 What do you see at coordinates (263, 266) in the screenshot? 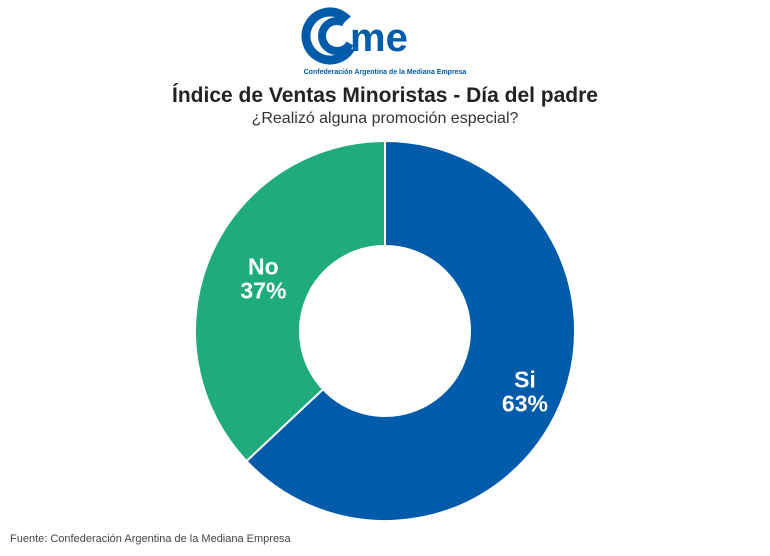
I see `slice-category-label: No` at bounding box center [263, 266].